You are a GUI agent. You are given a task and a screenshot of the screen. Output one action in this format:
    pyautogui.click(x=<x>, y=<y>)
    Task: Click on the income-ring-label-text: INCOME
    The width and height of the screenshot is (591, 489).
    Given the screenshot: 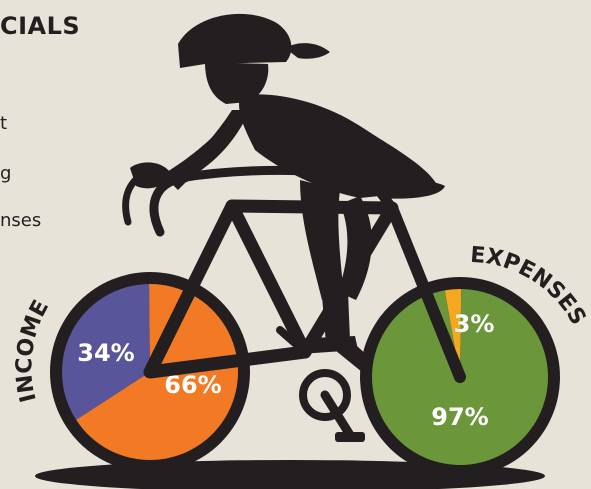 What is the action you would take?
    pyautogui.click(x=33, y=350)
    